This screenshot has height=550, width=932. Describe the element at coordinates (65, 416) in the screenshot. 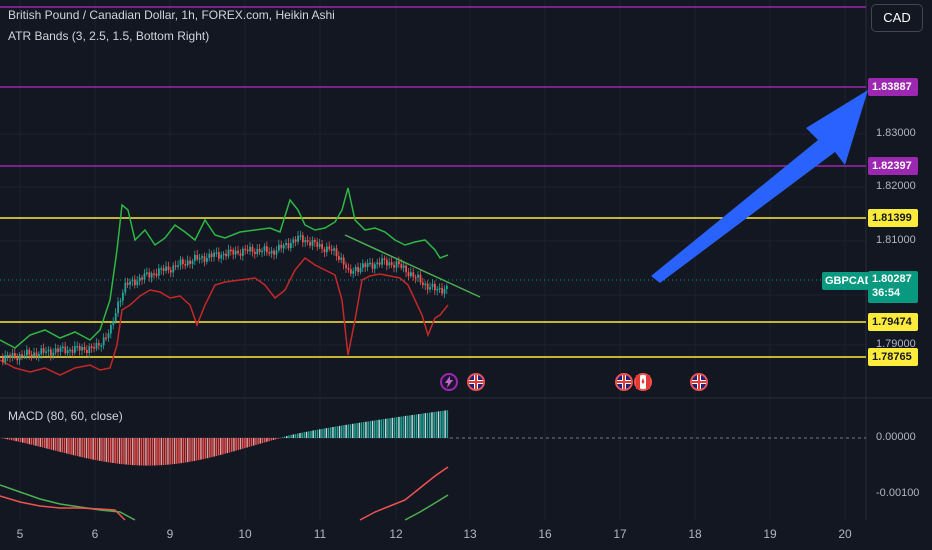

I see `macd-indicator-label: MACD (80, 60, close)` at that location.